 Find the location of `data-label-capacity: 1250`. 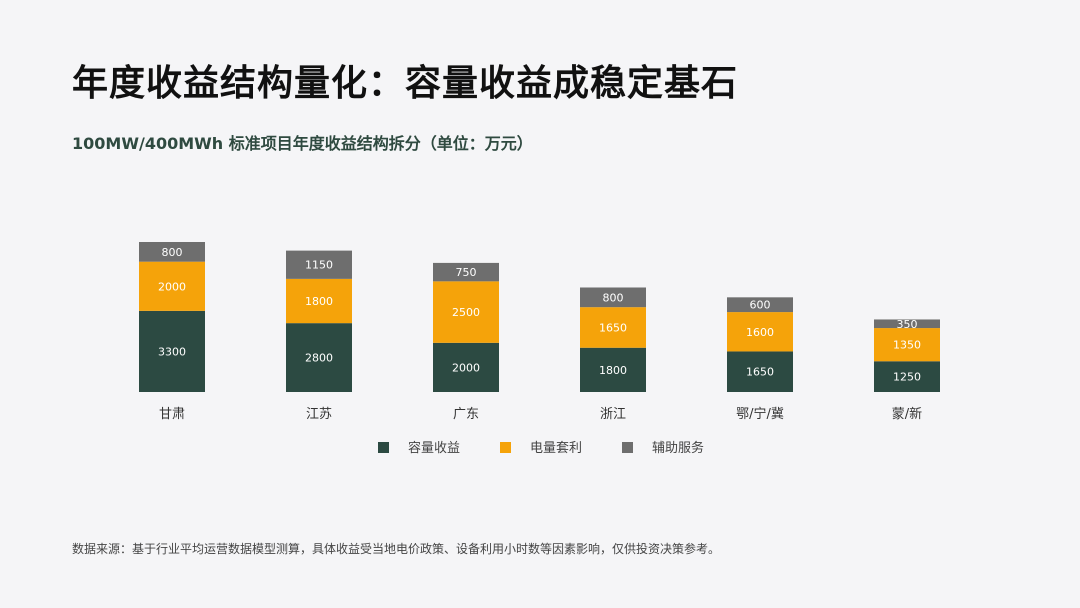

data-label-capacity: 1250 is located at coordinates (907, 377).